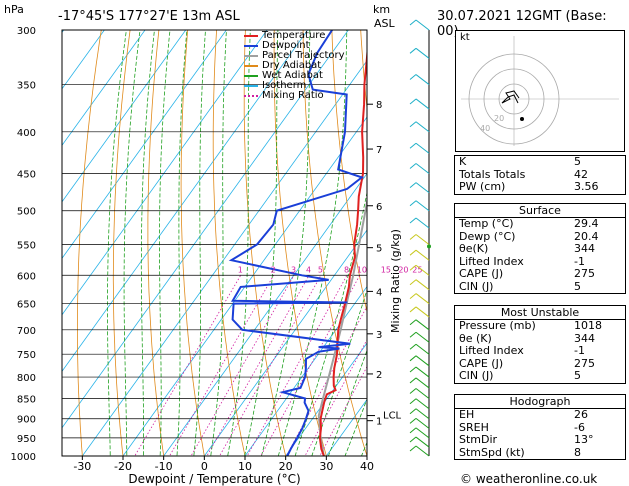 The image size is (629, 486). What do you see at coordinates (540, 91) in the screenshot?
I see `hodograph-panel: 20 40 kt` at bounding box center [540, 91].